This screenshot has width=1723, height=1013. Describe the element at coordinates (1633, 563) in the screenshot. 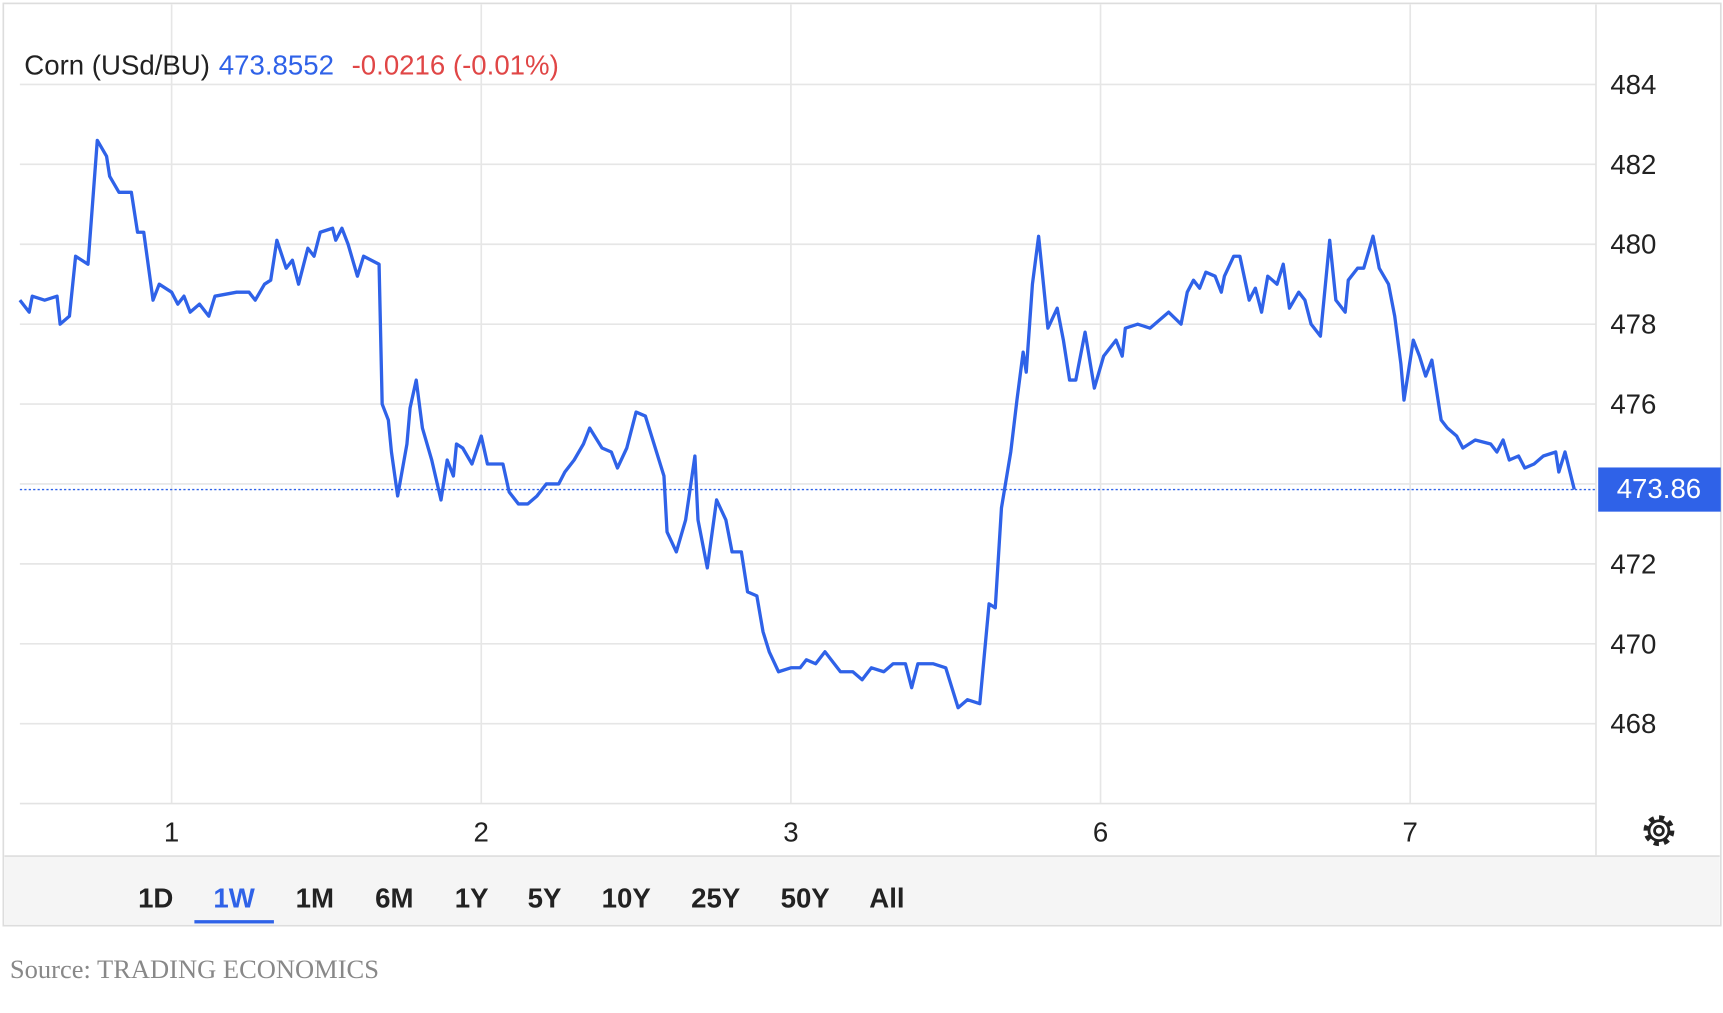

I see `y-tick-label: 472` at that location.